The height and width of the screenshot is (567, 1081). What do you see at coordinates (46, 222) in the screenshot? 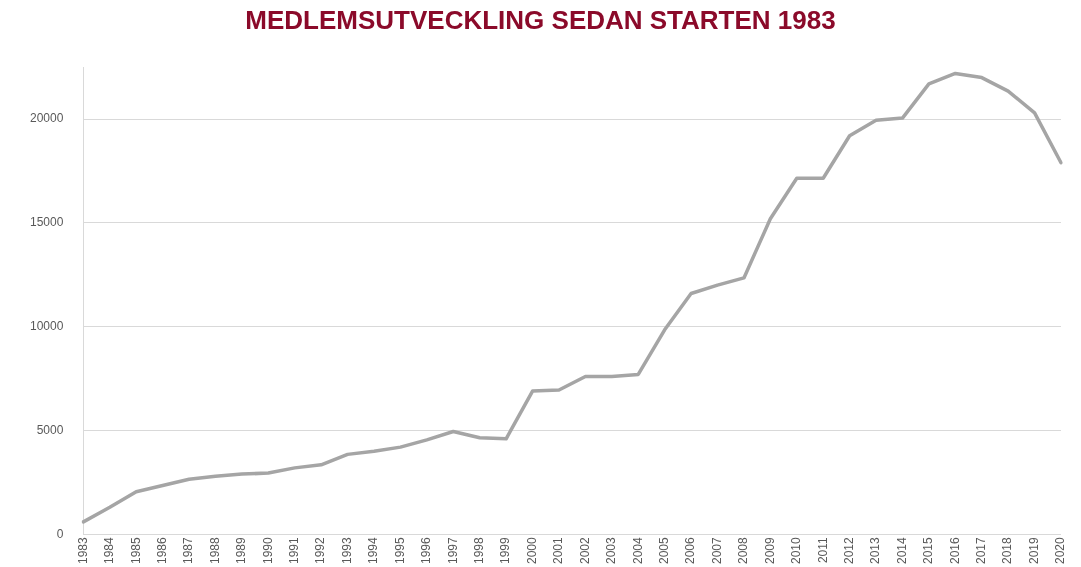
I see `y-tick-label: 15000` at bounding box center [46, 222].